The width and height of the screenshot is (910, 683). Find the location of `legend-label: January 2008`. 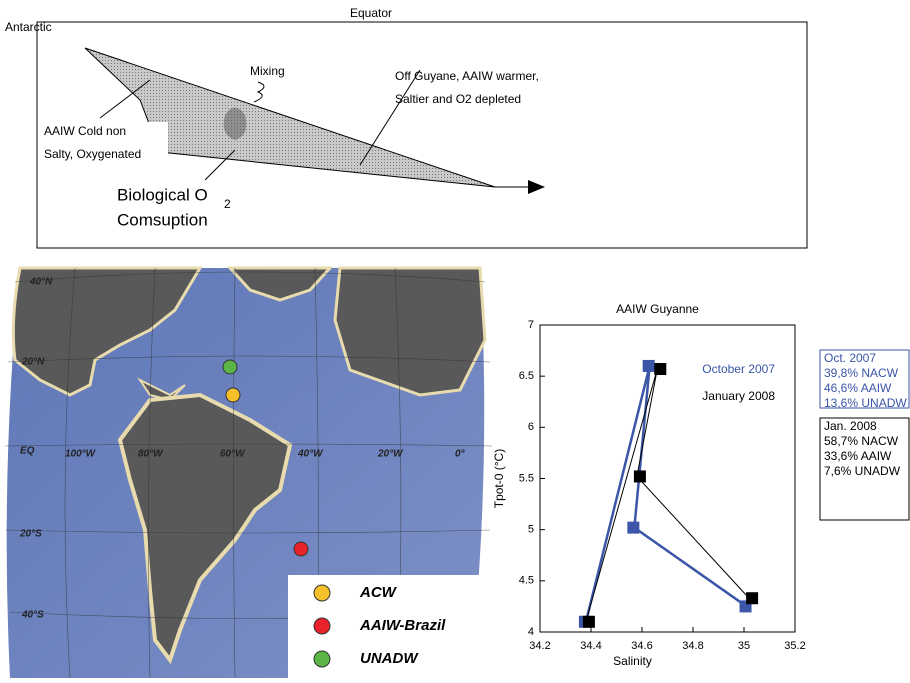

legend-label: January 2008 is located at coordinates (738, 396).